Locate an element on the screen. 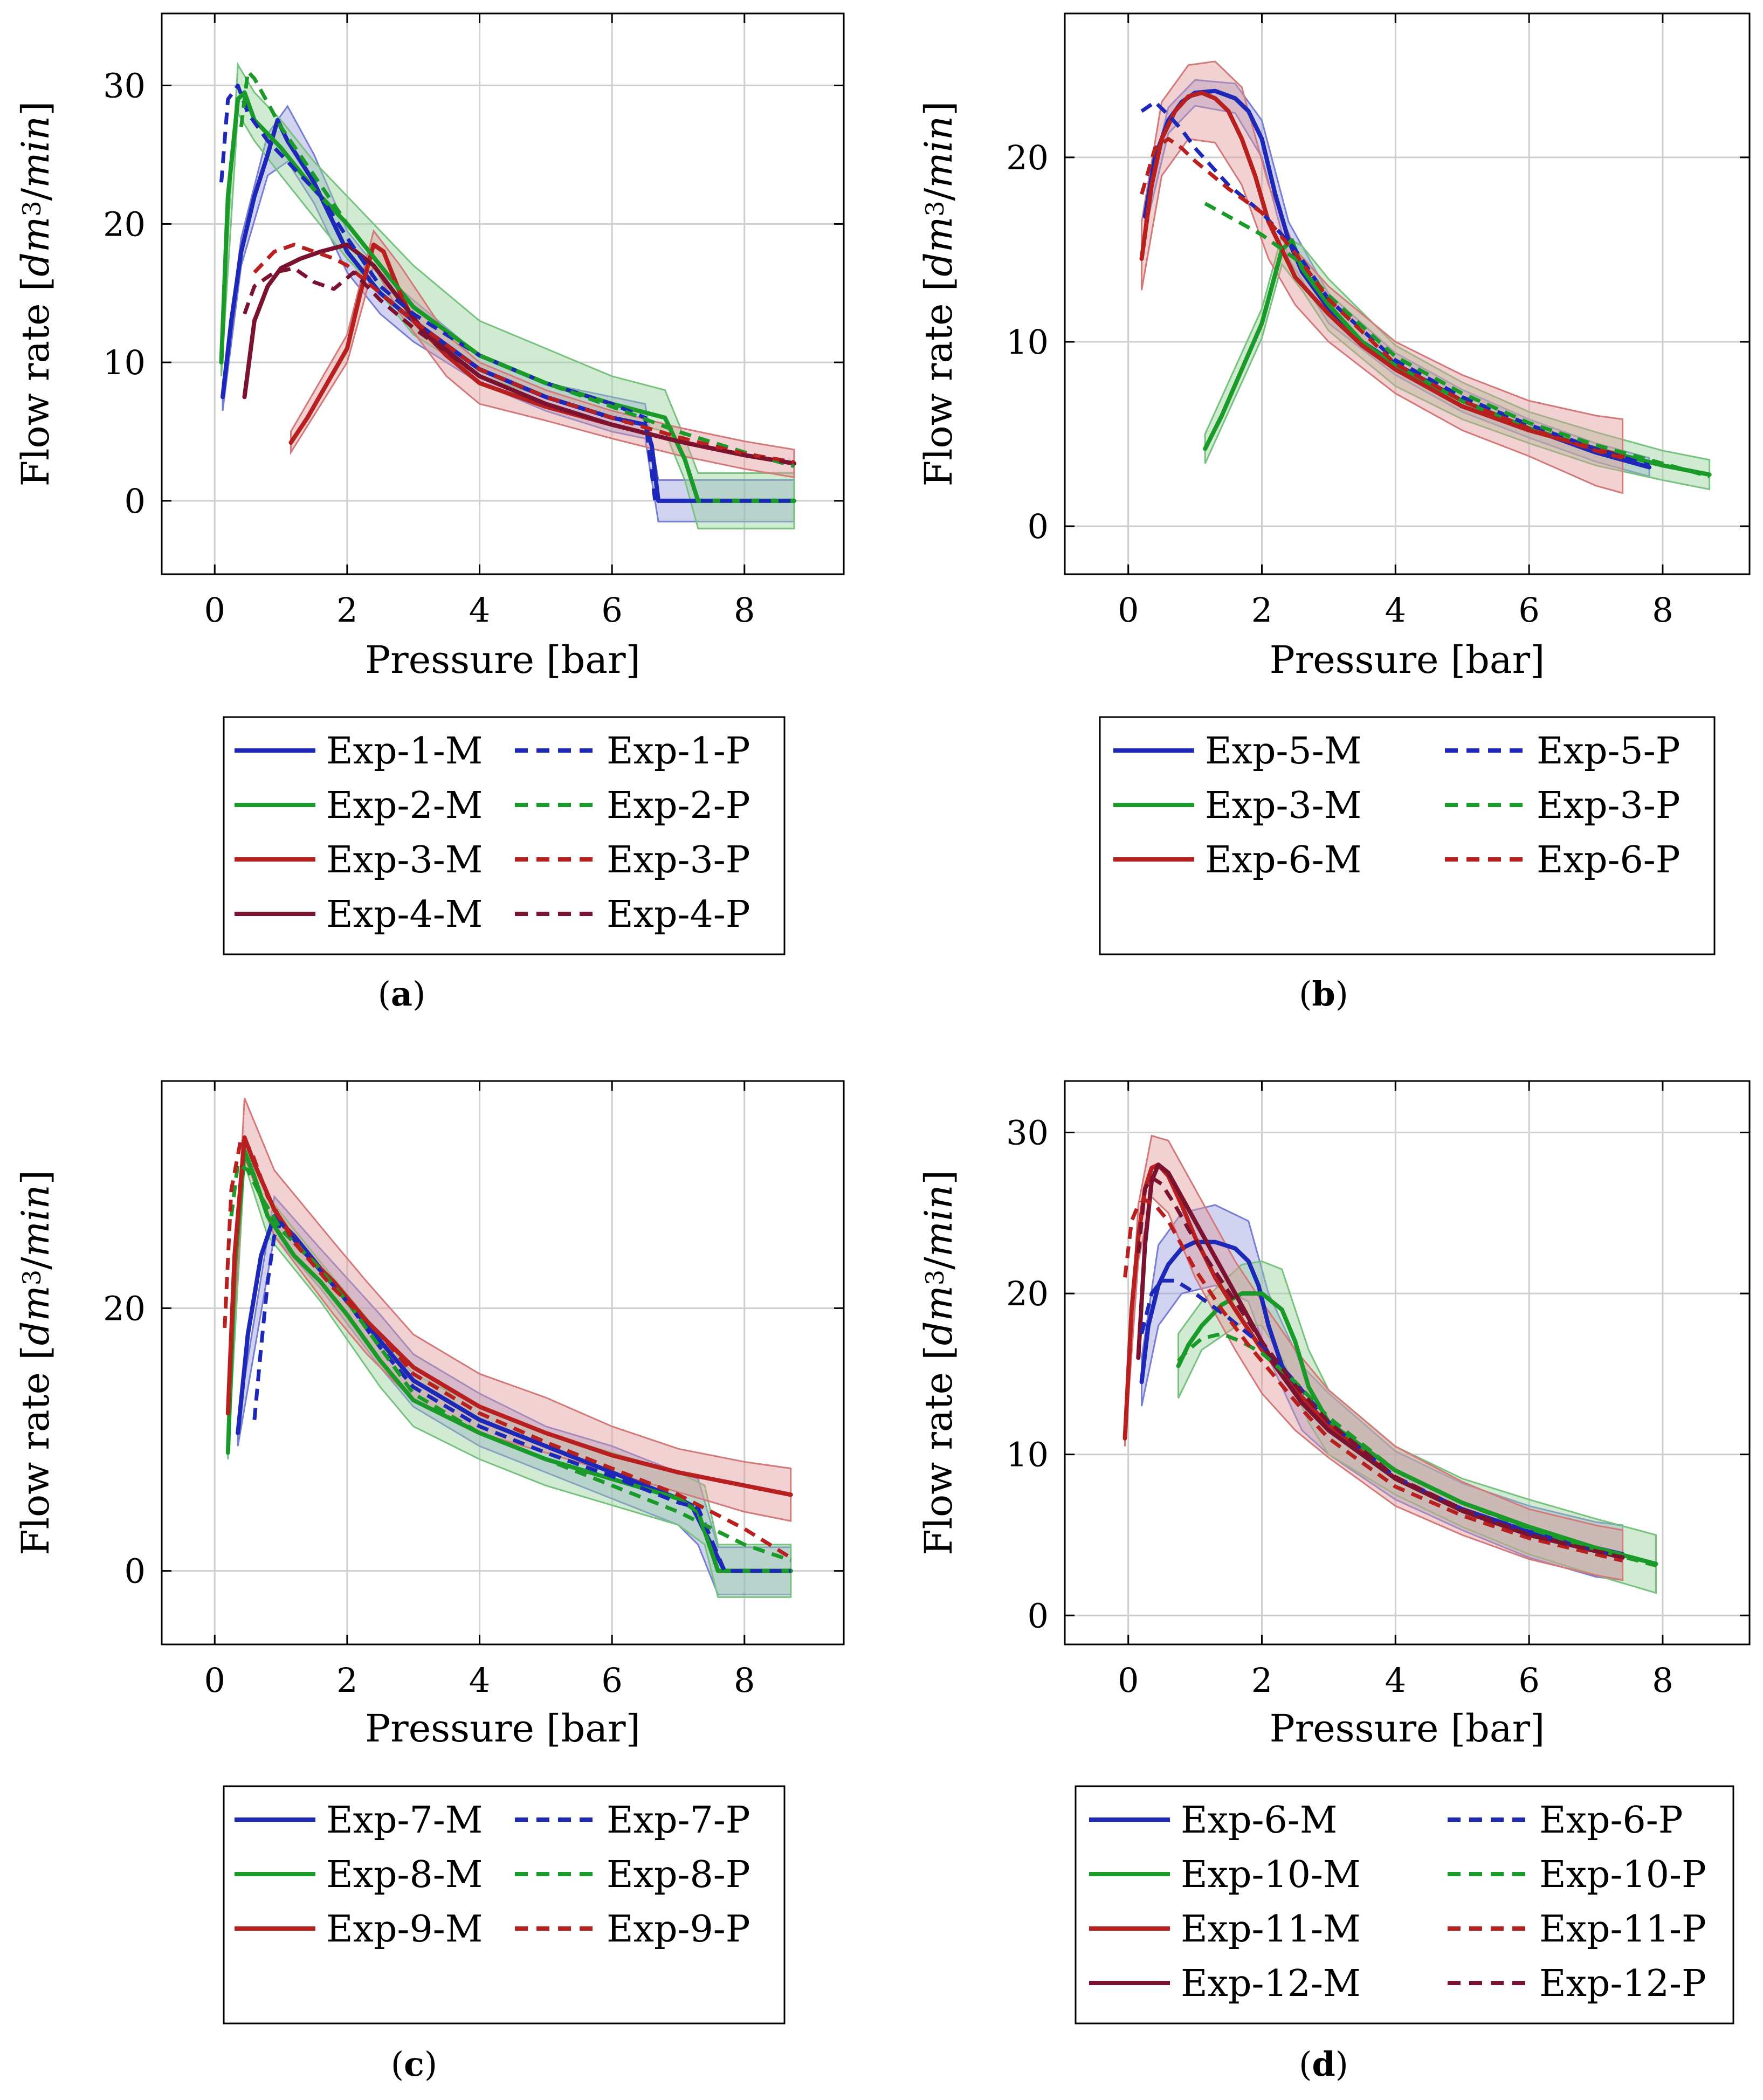 Image resolution: width=1763 pixels, height=2100 pixels. panel-caption: (b) is located at coordinates (1323, 994).